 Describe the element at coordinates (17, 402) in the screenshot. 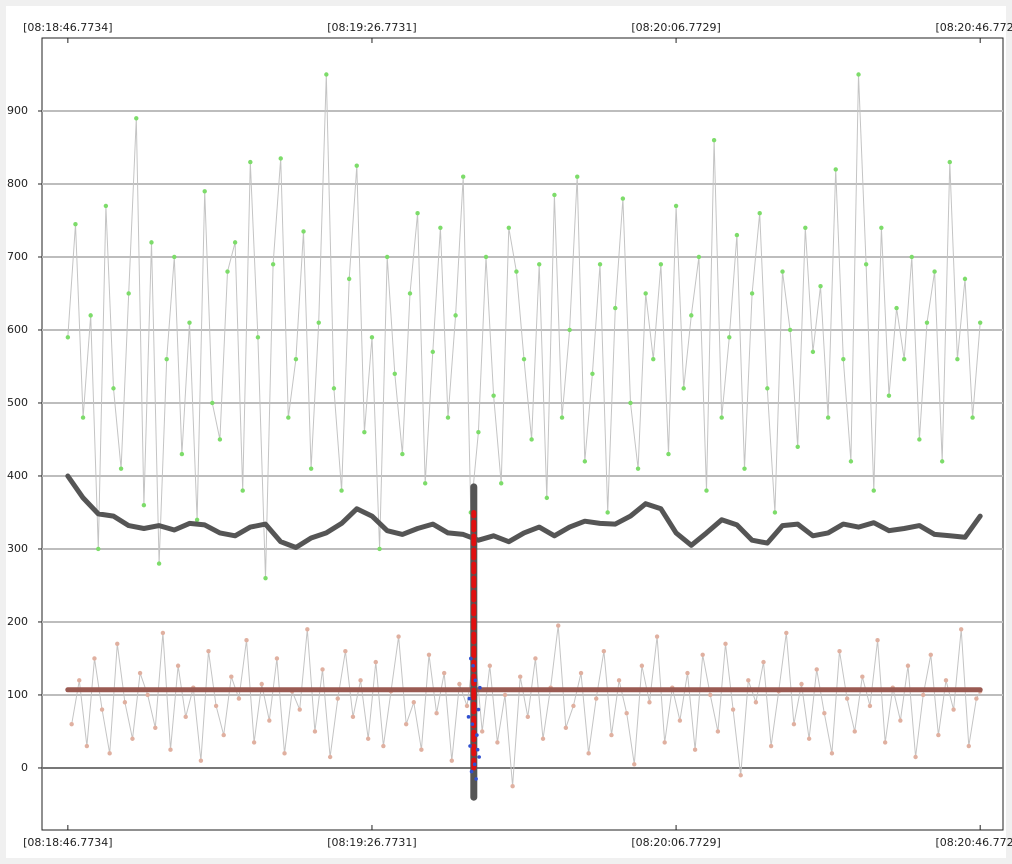

I see `y-tick-label: 500` at that location.